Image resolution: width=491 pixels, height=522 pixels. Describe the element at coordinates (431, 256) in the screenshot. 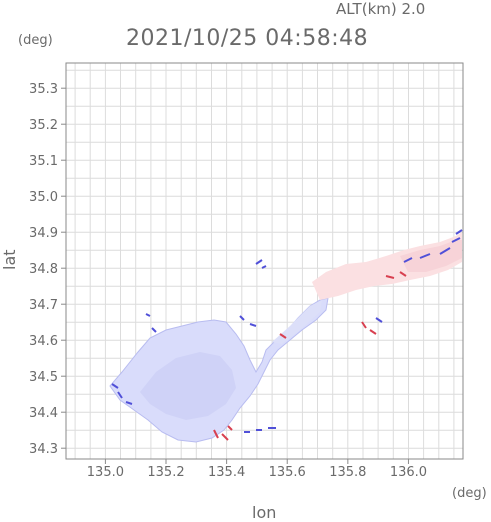

I see `echo-recede-core` at that location.